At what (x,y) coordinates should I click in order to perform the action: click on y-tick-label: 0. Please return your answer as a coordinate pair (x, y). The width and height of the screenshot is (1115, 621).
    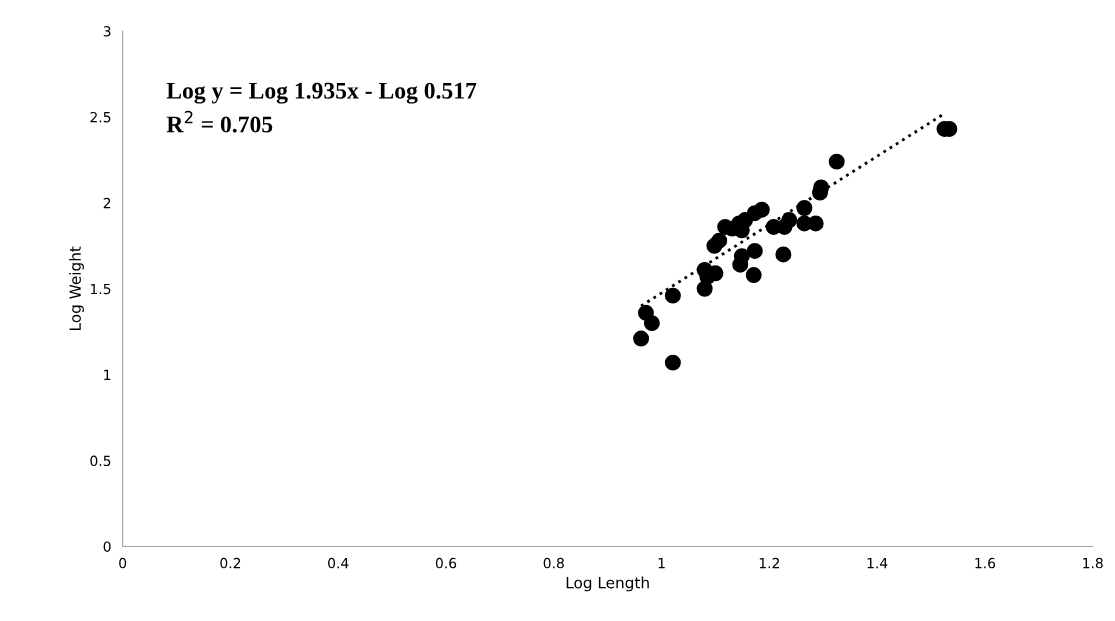
    Looking at the image, I should click on (107, 546).